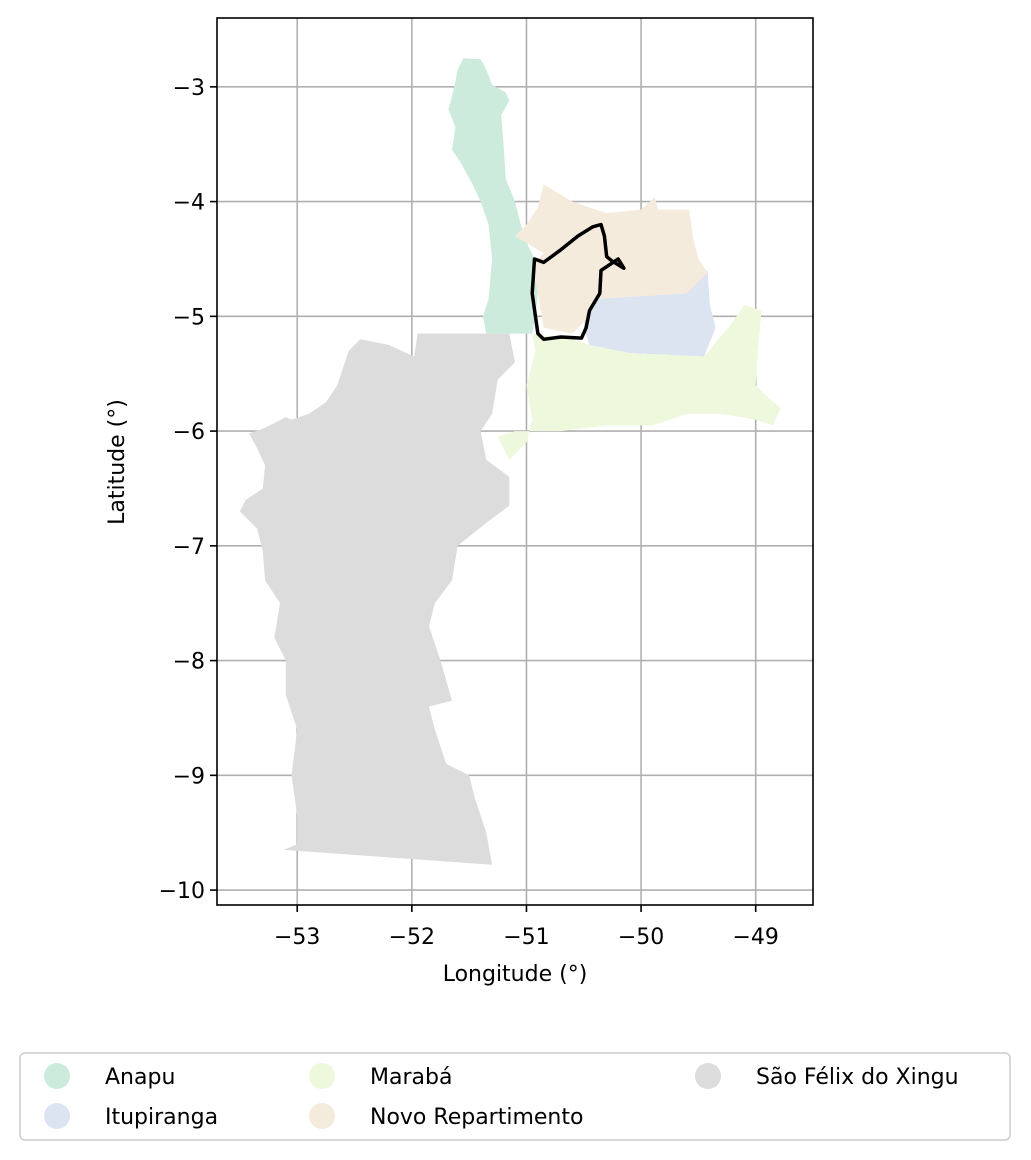  What do you see at coordinates (189, 88) in the screenshot?
I see `y-tick-label: −3` at bounding box center [189, 88].